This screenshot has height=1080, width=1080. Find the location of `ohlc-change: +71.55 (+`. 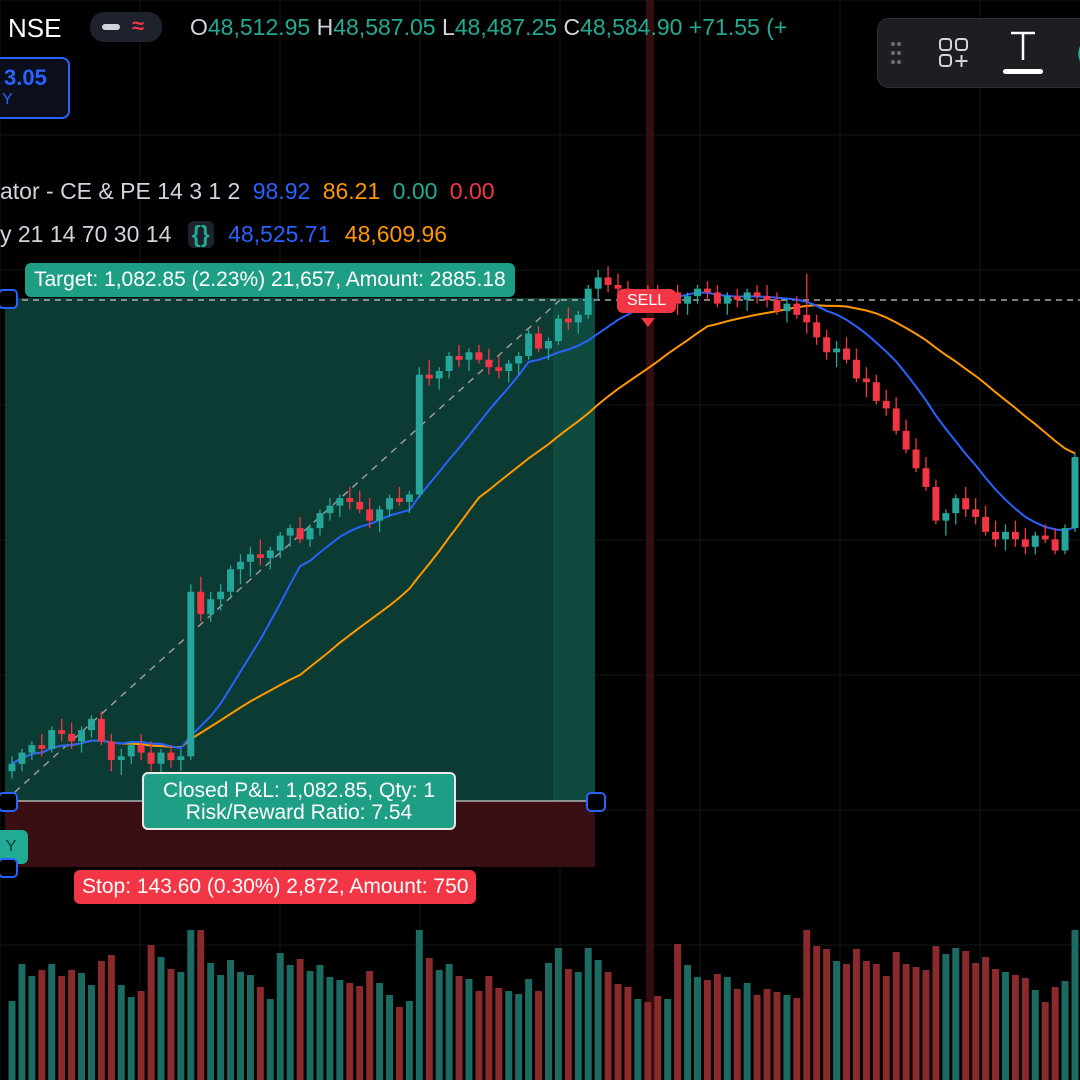

ohlc-change: +71.55 (+ is located at coordinates (738, 27).